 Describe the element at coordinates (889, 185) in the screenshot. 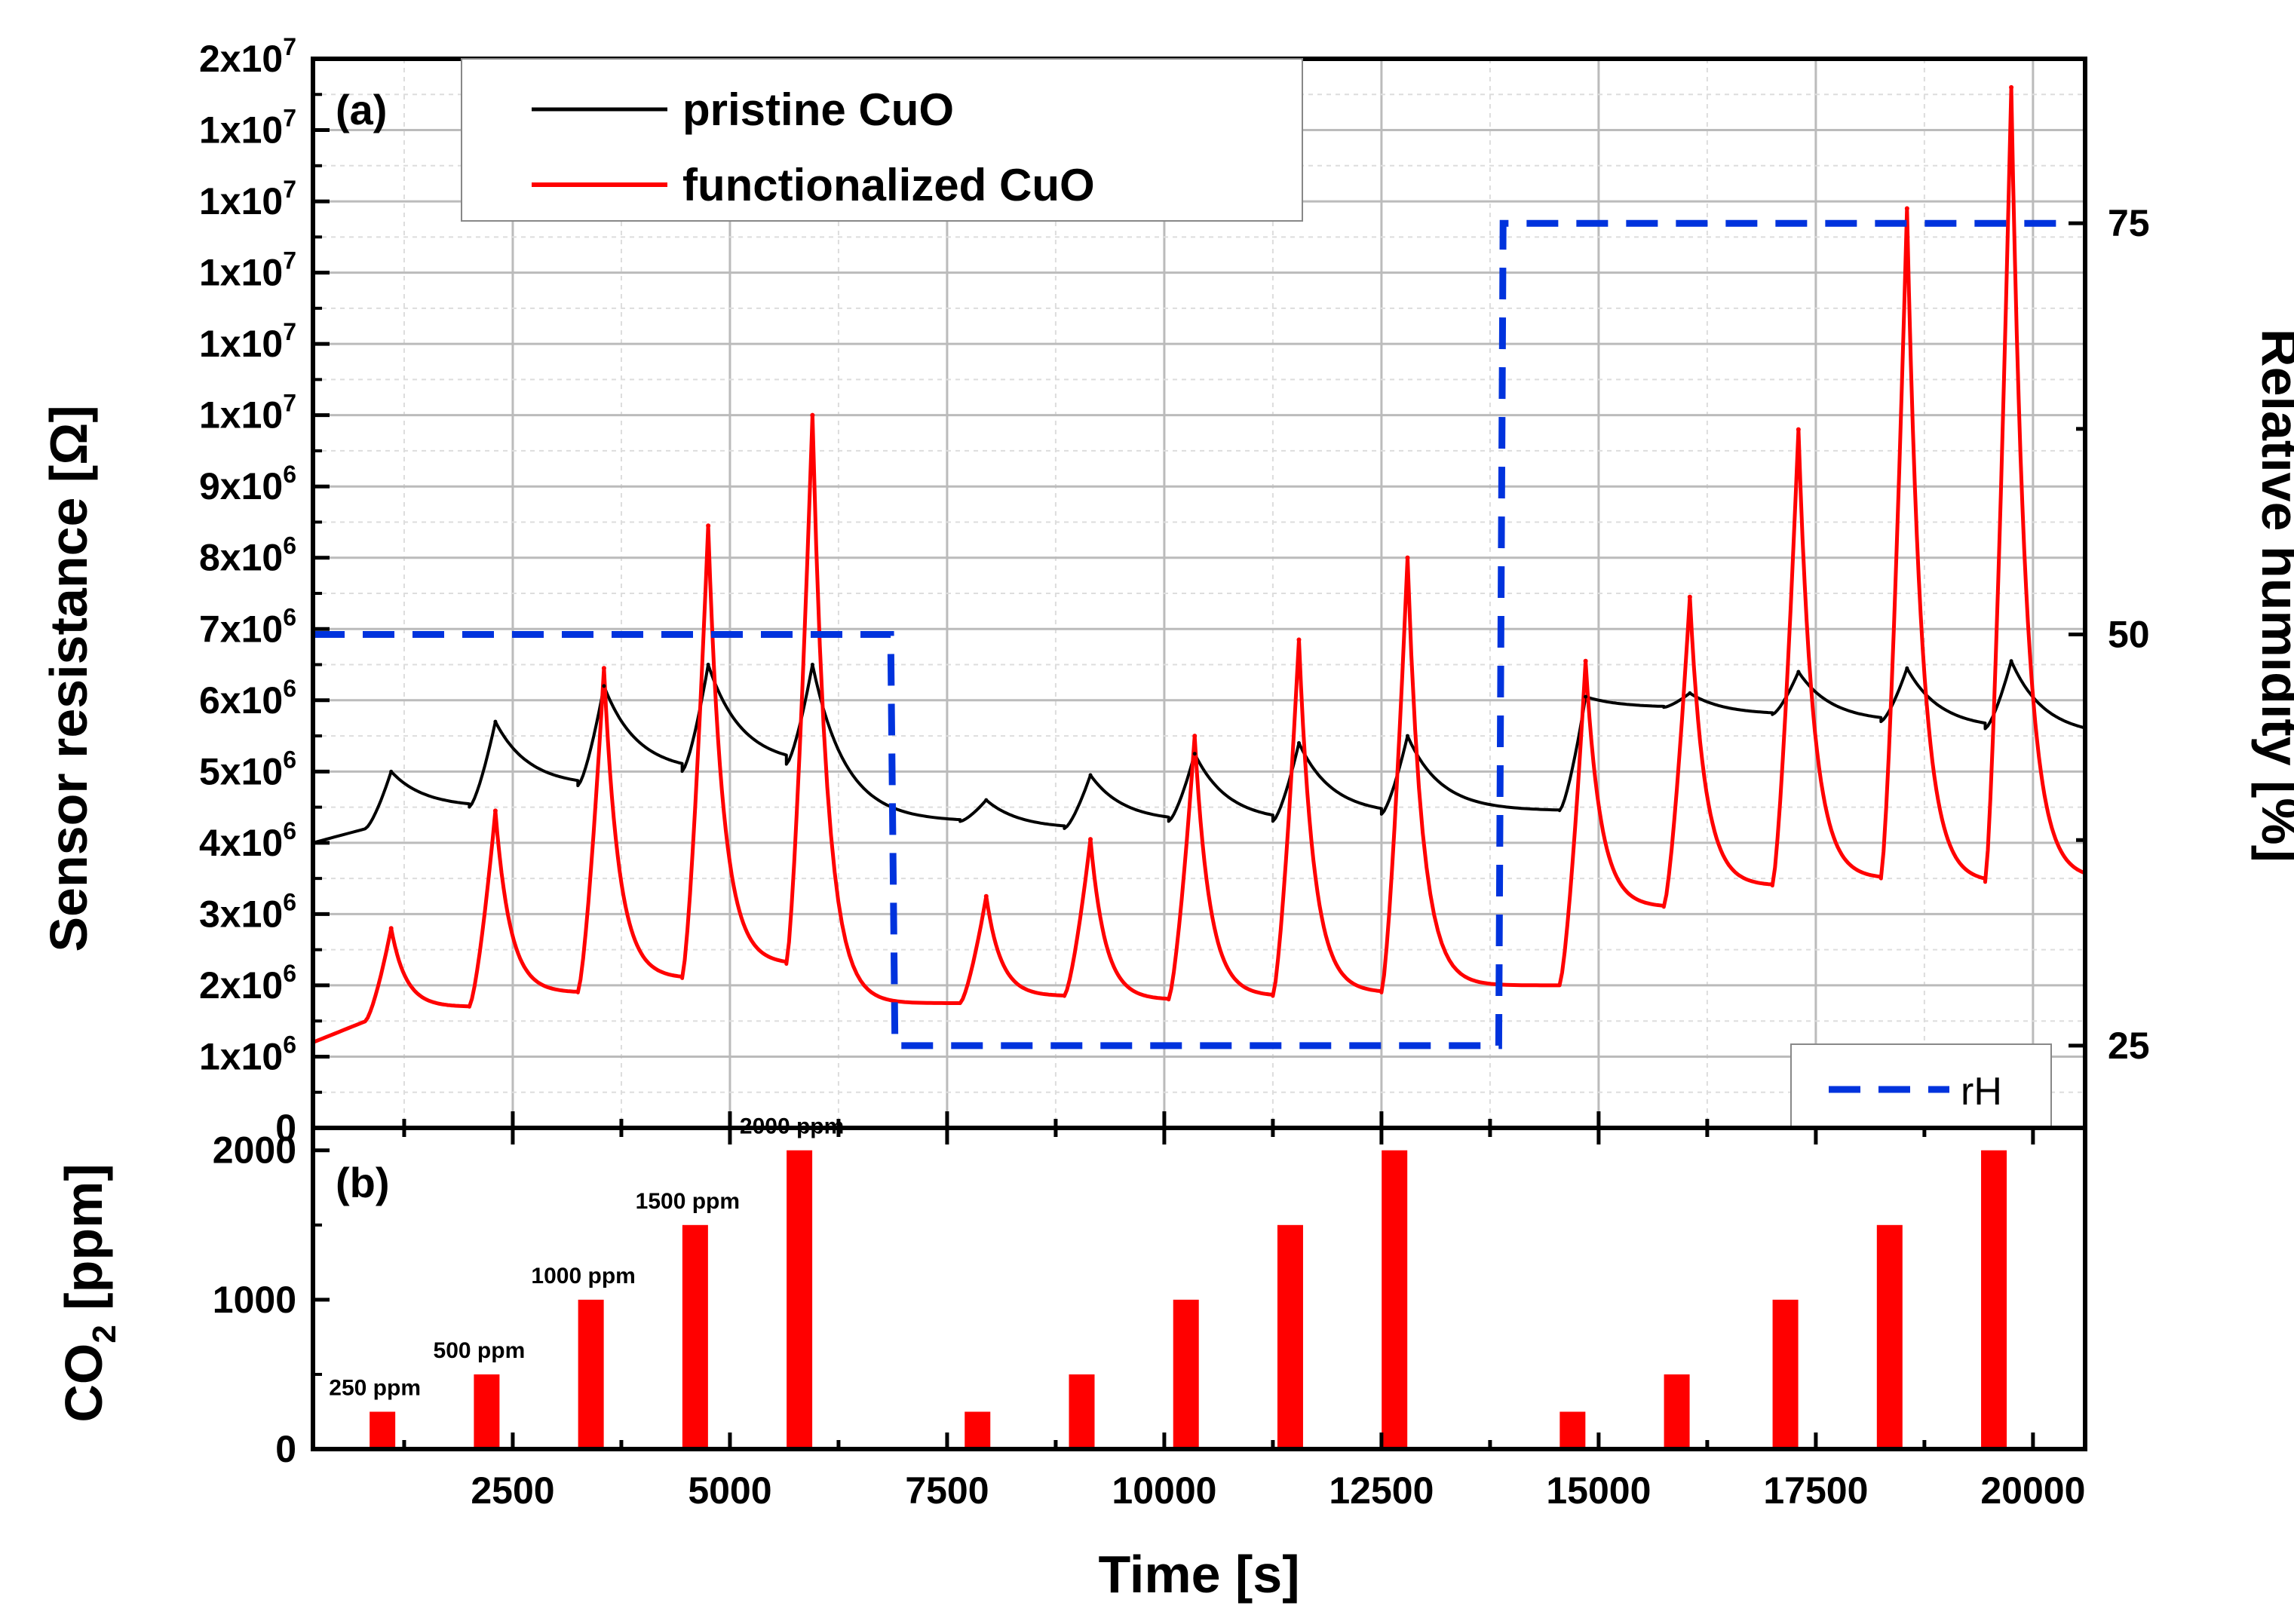

I see `legend-label-functionalized: functionalized CuO` at that location.